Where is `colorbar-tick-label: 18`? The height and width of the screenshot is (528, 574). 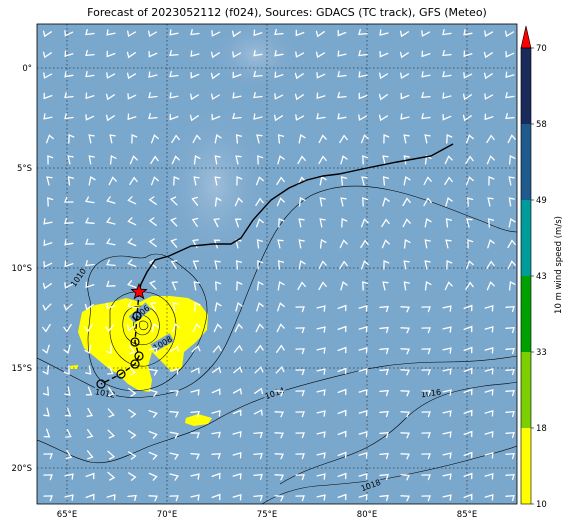
colorbar-tick-label: 18 is located at coordinates (541, 429).